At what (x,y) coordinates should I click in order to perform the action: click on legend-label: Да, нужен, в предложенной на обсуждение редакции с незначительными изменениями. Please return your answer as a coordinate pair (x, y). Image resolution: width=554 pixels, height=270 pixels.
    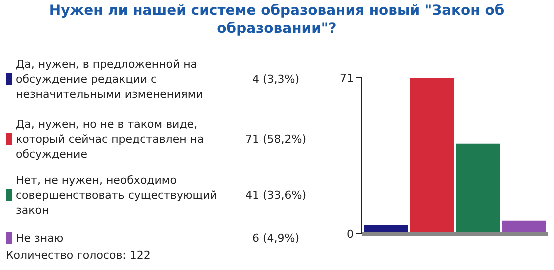
    Looking at the image, I should click on (110, 79).